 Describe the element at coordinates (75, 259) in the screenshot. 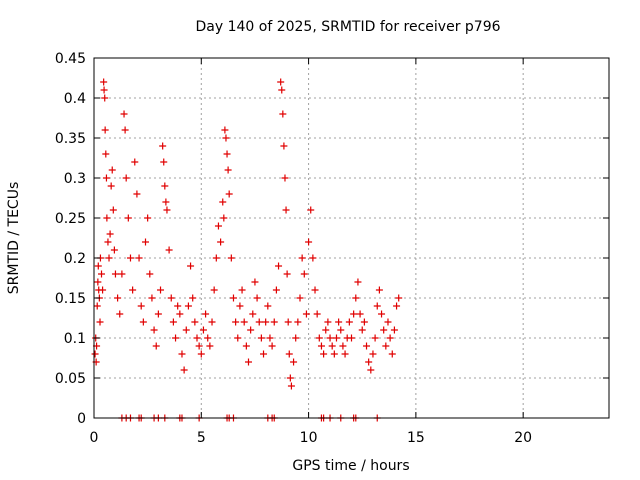

I see `y-tick-label: 0.2` at that location.